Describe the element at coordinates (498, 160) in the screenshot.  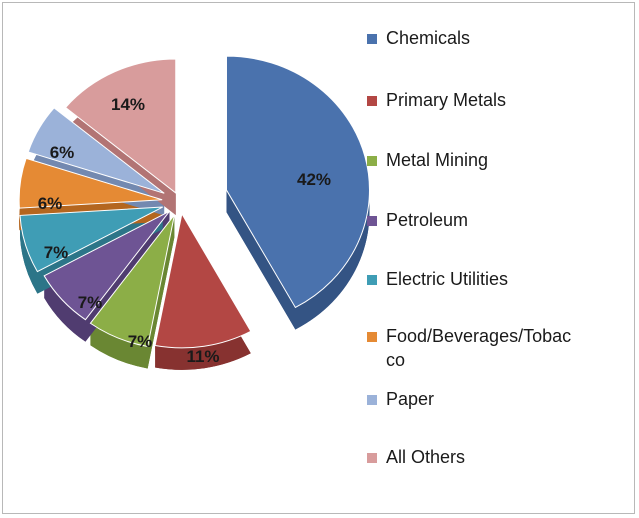
I see `legend-item: Metal Mining` at that location.